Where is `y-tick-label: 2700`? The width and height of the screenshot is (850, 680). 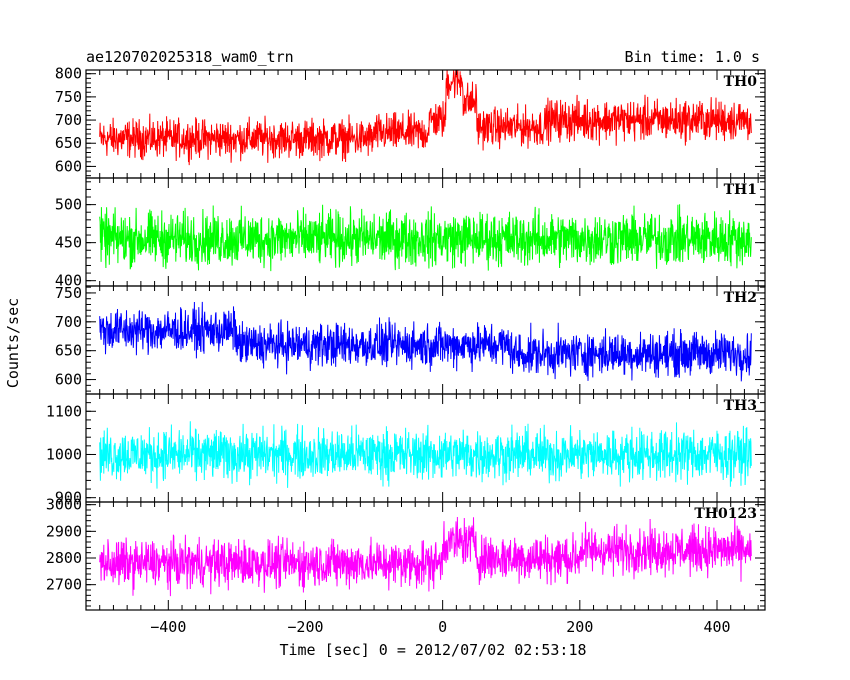
y-tick-label: 2700 is located at coordinates (64, 585).